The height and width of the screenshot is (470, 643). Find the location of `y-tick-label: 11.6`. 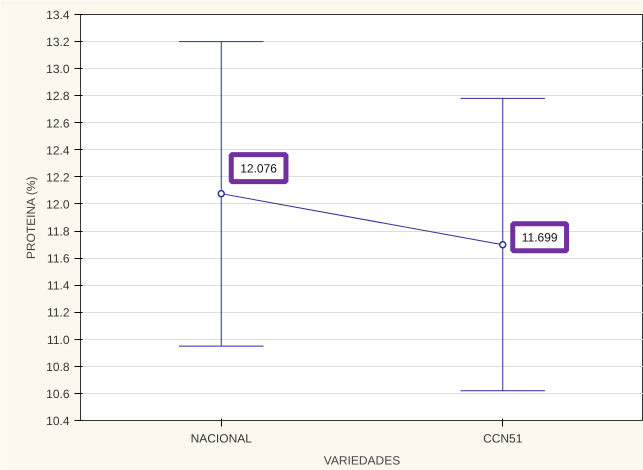

y-tick-label: 11.6 is located at coordinates (58, 259).